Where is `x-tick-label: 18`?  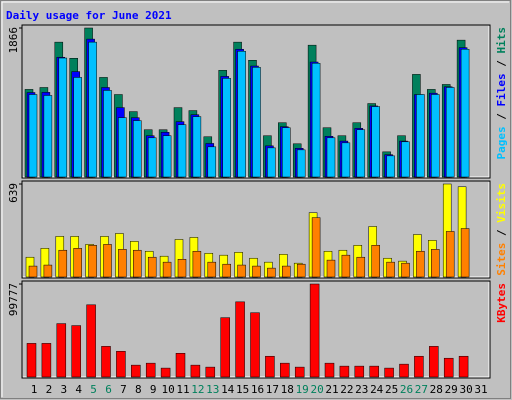 x-tick-label: 18 is located at coordinates (287, 389).